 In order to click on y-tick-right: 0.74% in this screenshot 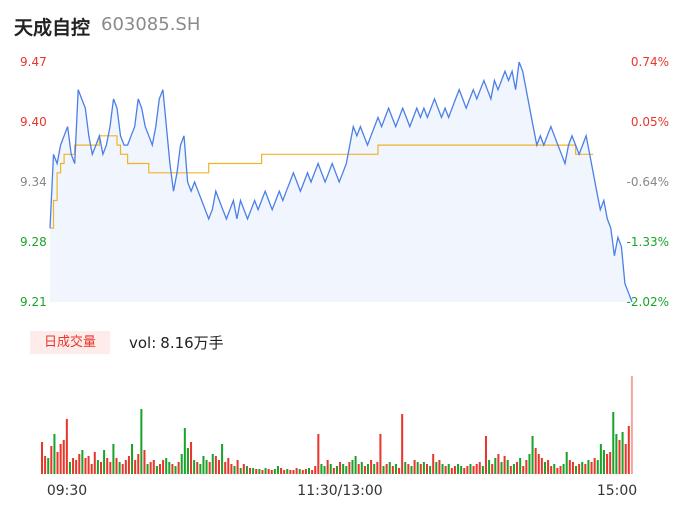, I will do `click(650, 62)`.